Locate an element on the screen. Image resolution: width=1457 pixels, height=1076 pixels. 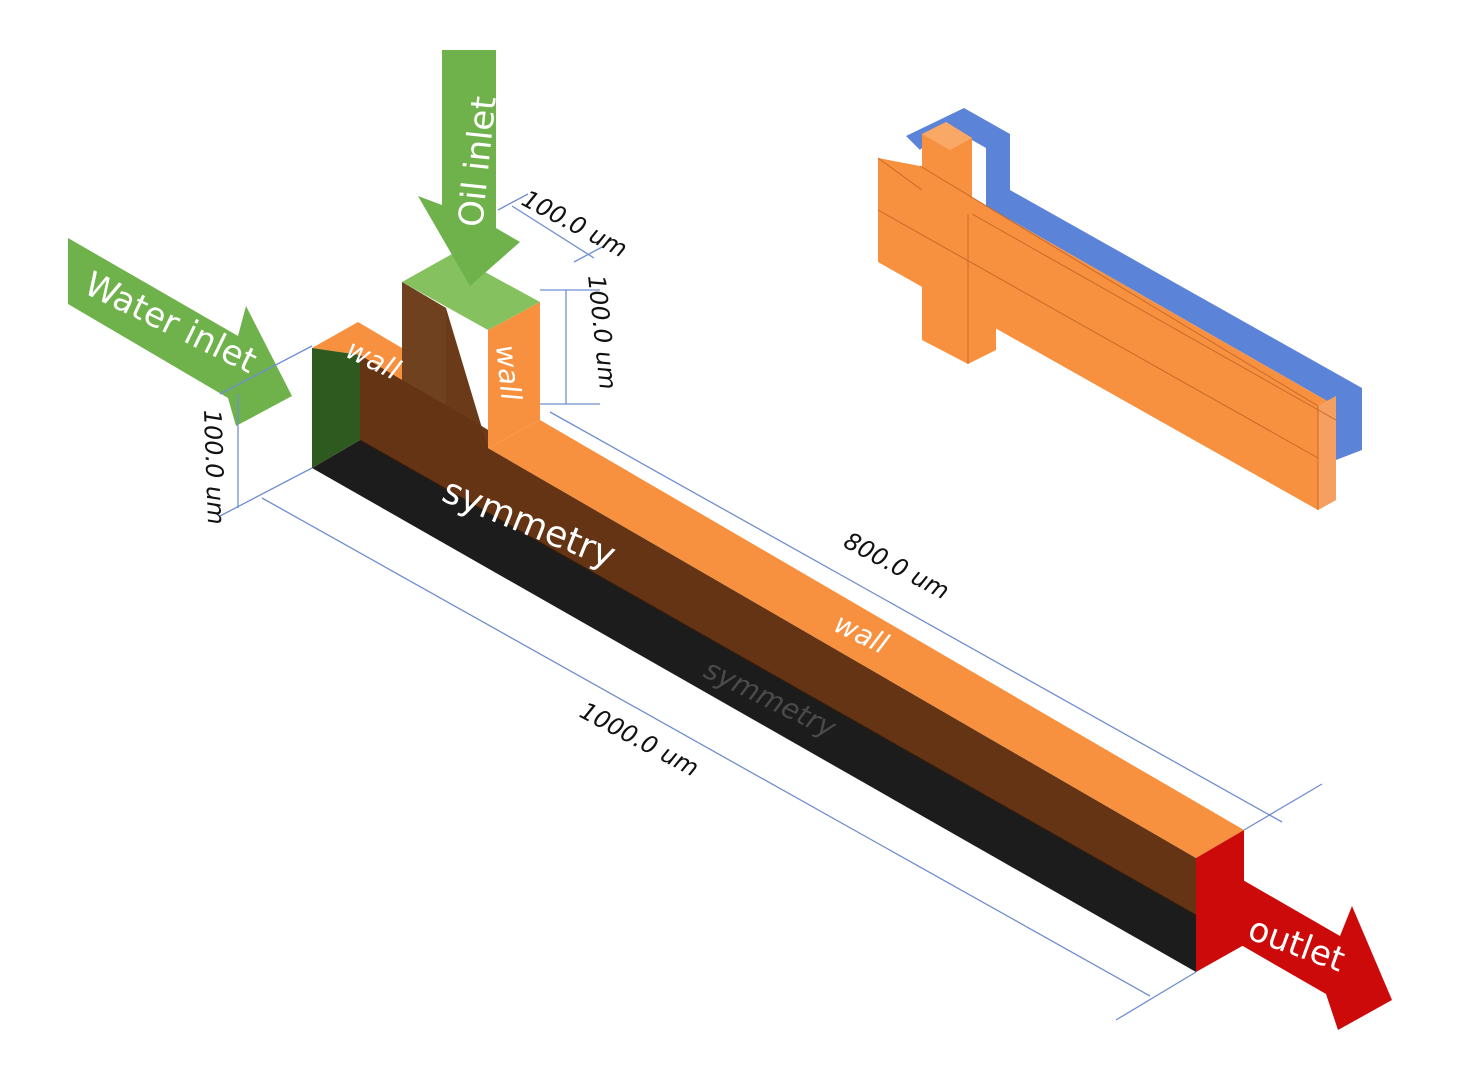
inset-blue-top is located at coordinates (1134, 284).